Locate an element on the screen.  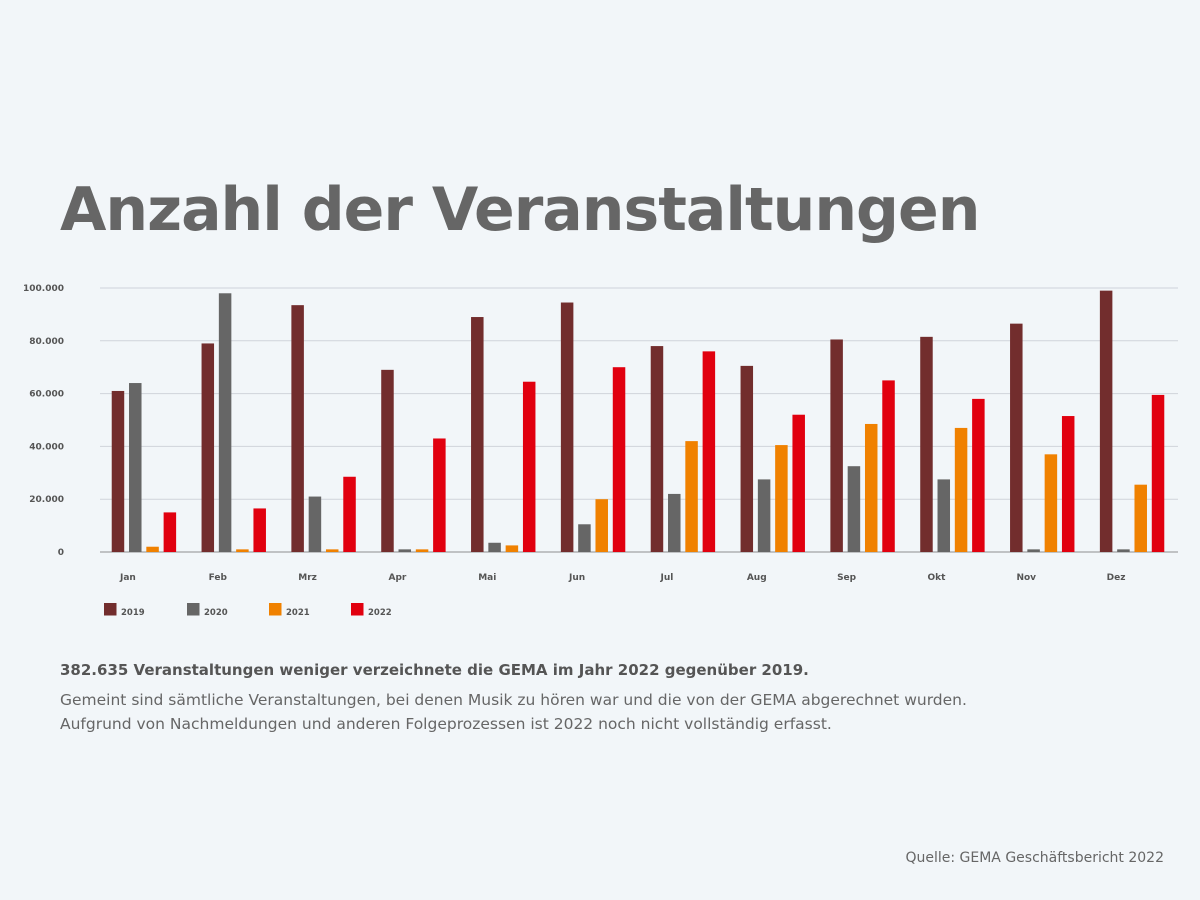
bar-sep-2022 is located at coordinates (888, 466).